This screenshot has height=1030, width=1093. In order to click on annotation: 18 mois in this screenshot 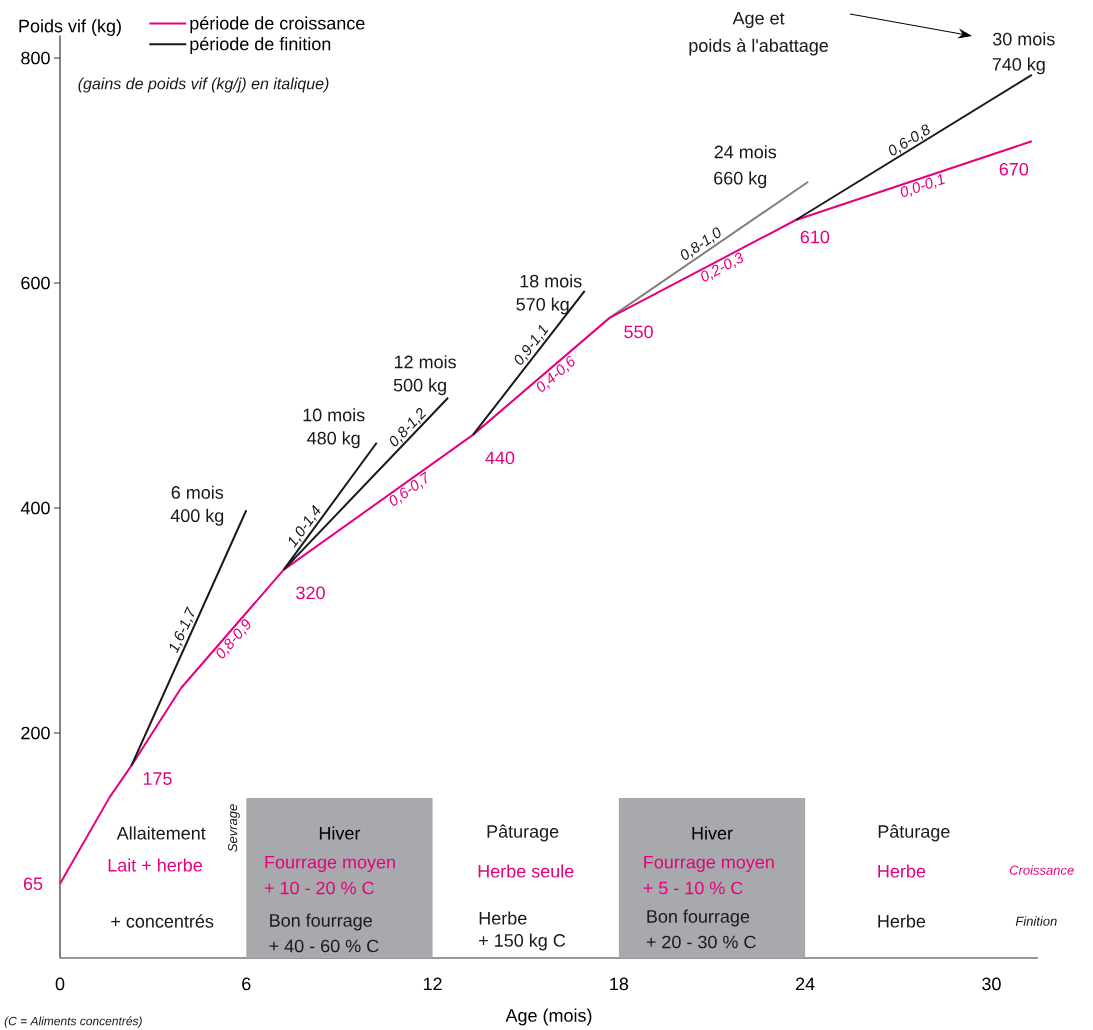, I will do `click(551, 281)`.